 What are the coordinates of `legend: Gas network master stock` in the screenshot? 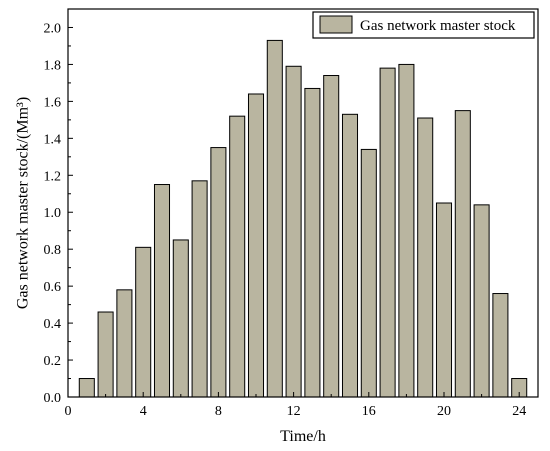 It's located at (423, 25).